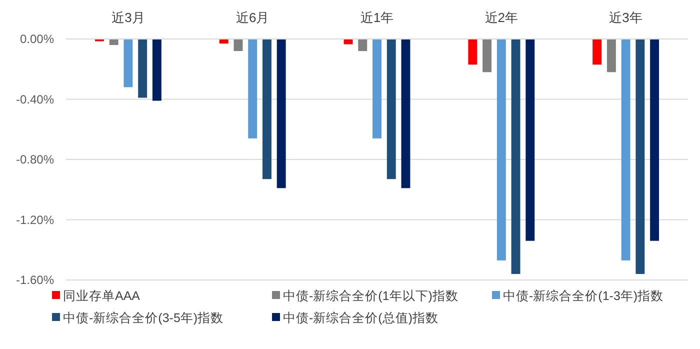  Describe the element at coordinates (501, 17) in the screenshot. I see `x-tick-label: 近2年` at that location.